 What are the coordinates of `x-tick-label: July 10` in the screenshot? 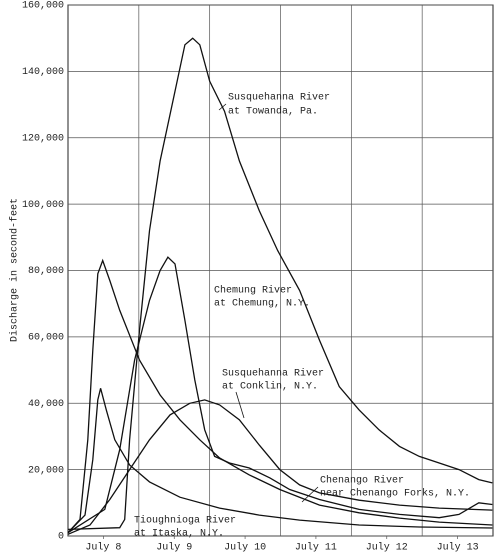 It's located at (245, 548).